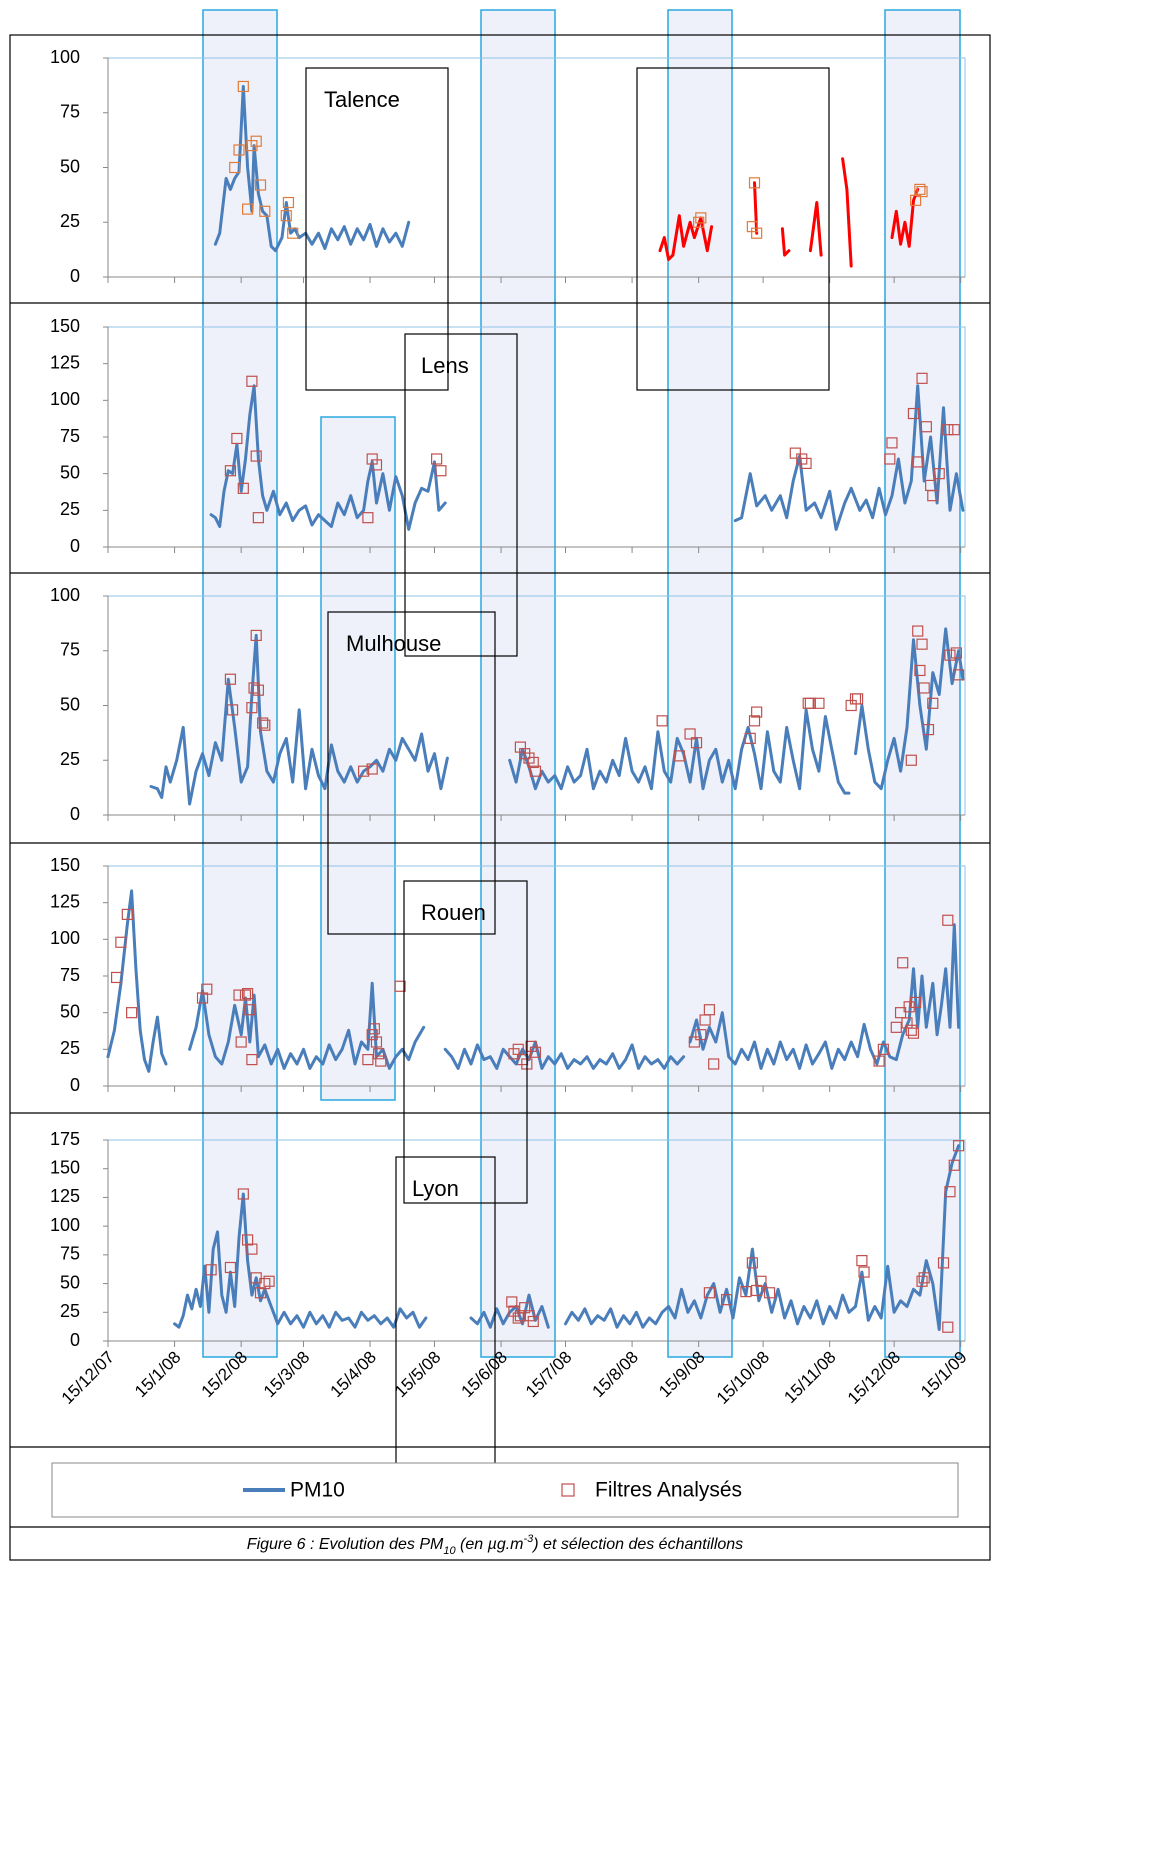 The image size is (1175, 1868). Describe the element at coordinates (568, 1490) in the screenshot. I see `legend-marker` at that location.